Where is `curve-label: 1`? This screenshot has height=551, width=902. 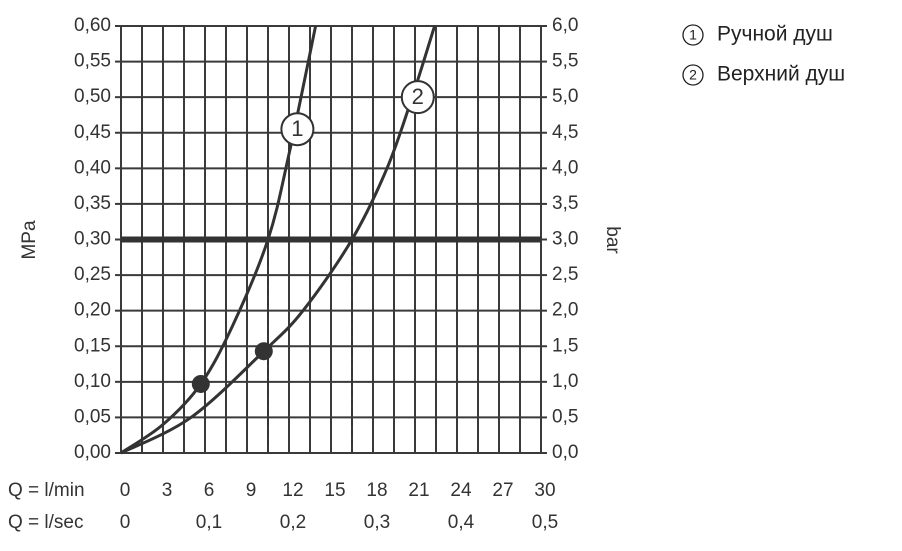
curve-label: 1 is located at coordinates (297, 128).